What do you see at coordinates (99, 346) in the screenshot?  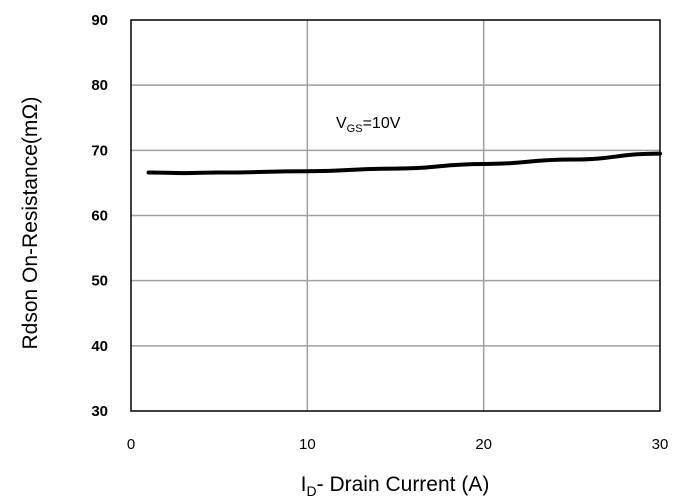 I see `y-tick-label-40: 40` at bounding box center [99, 346].